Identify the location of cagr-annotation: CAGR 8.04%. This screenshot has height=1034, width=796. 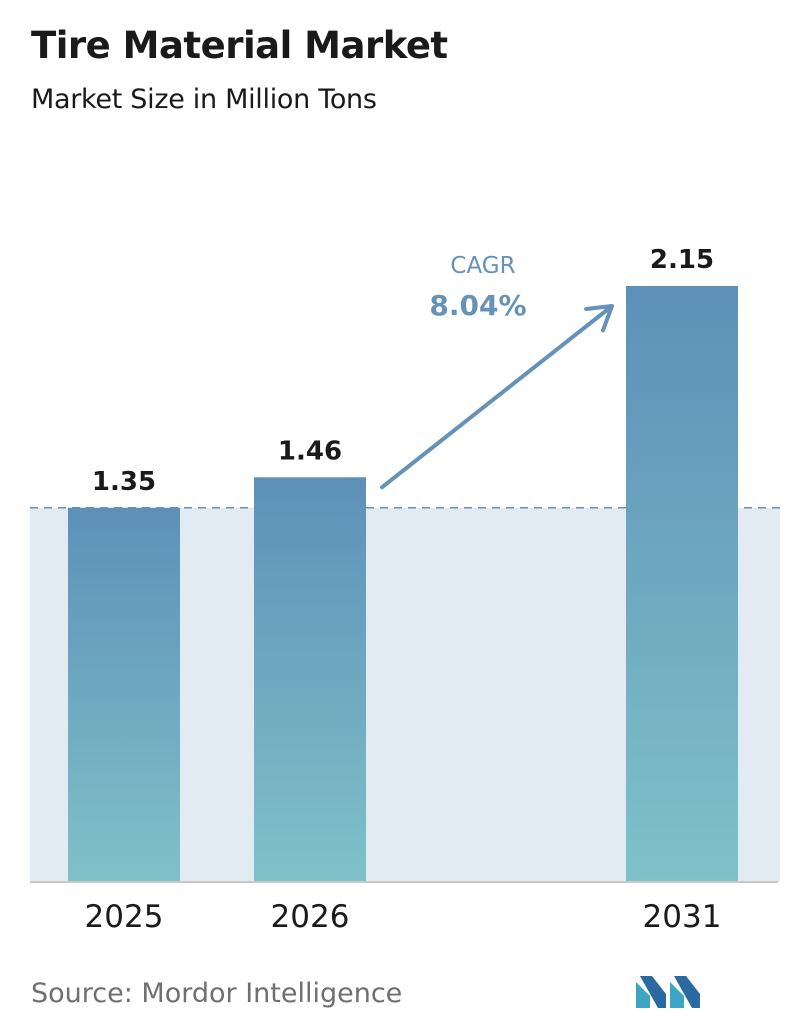
(497, 371).